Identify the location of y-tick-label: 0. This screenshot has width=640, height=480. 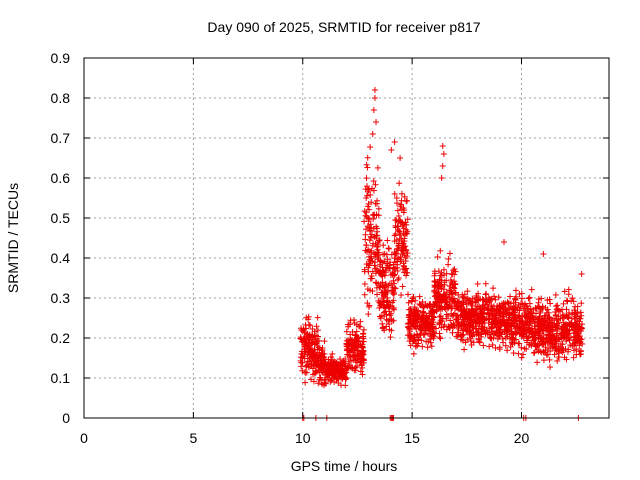
(66, 418).